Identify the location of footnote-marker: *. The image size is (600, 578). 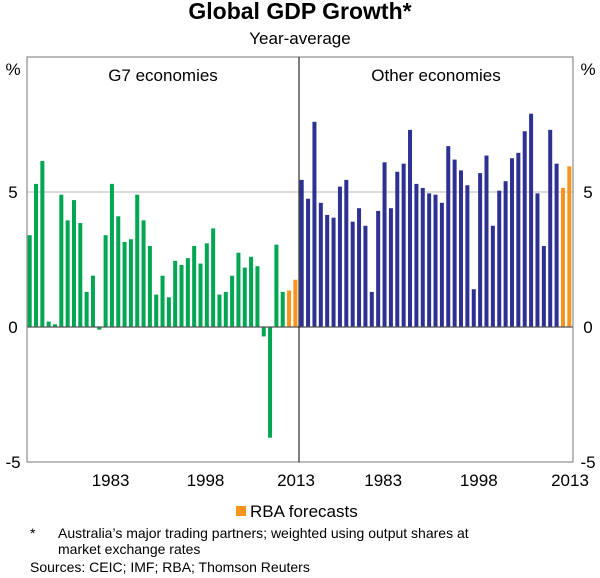
(33, 533).